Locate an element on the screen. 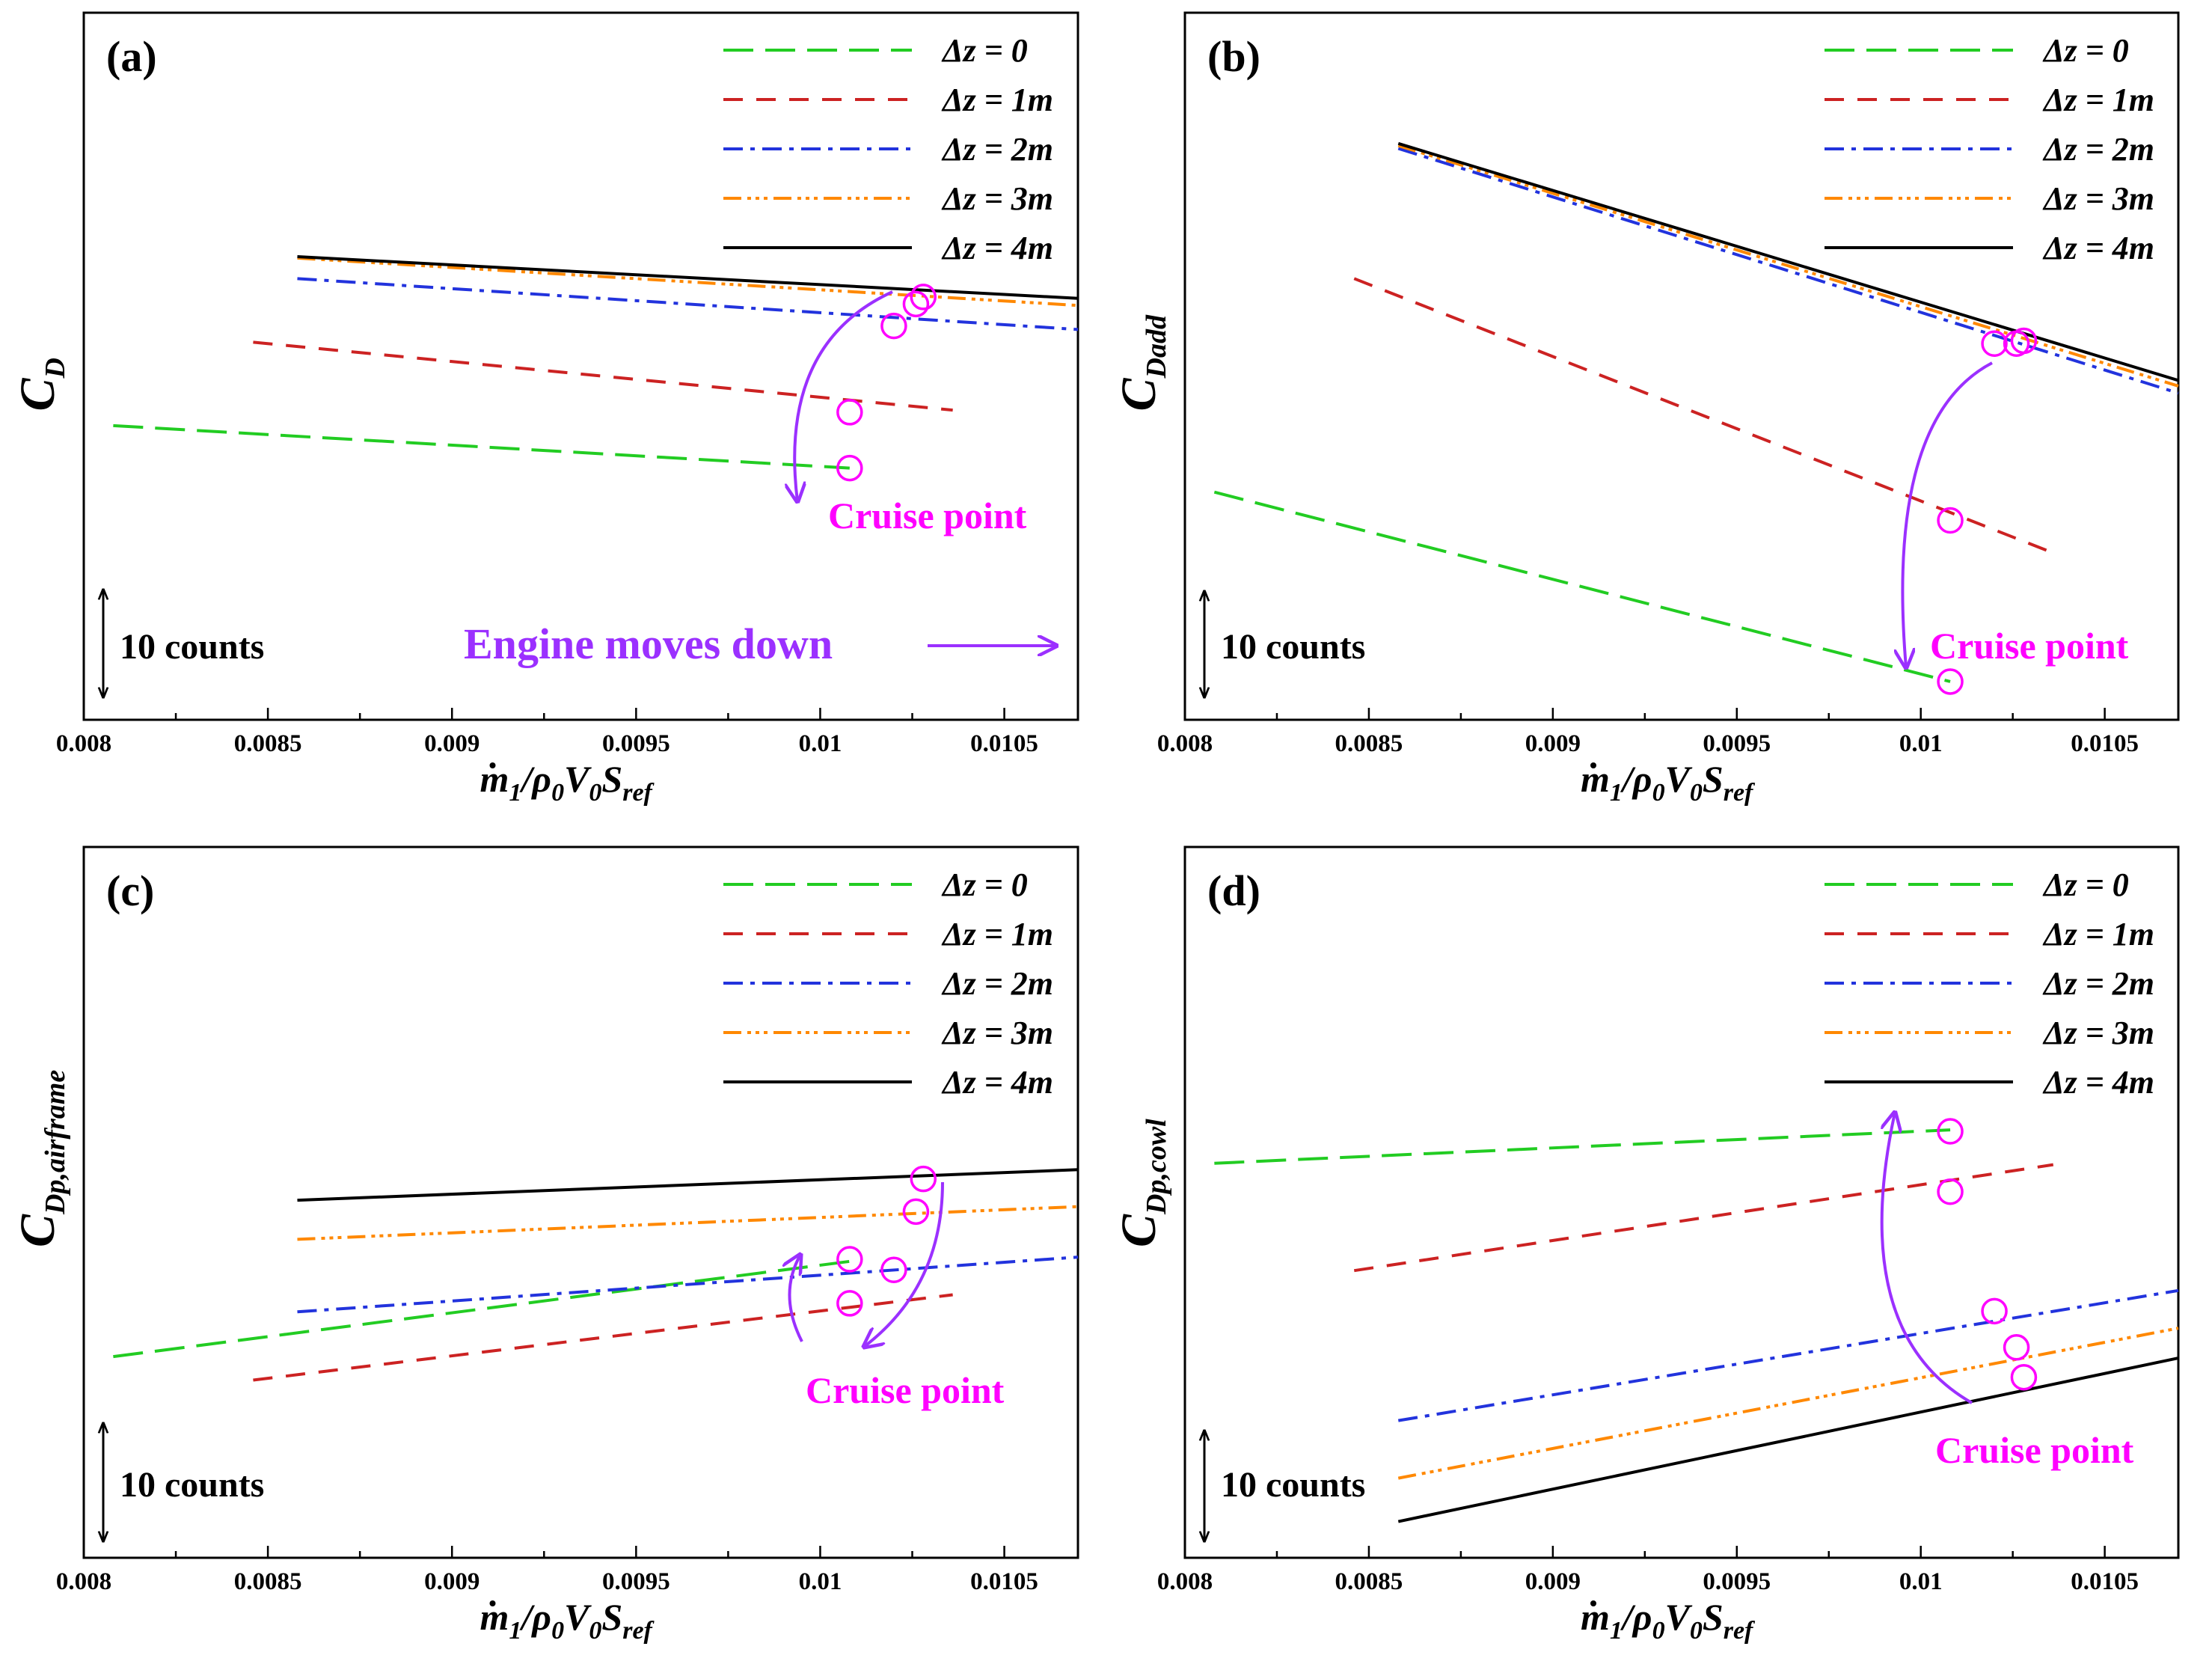 Image resolution: width=2212 pixels, height=1676 pixels. panel-label: (a) is located at coordinates (131, 56).